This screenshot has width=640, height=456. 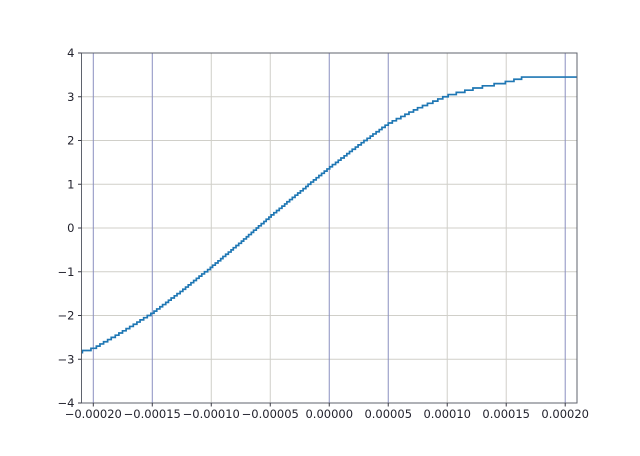 I want to click on x-tick-label: 0.00020, so click(x=565, y=414).